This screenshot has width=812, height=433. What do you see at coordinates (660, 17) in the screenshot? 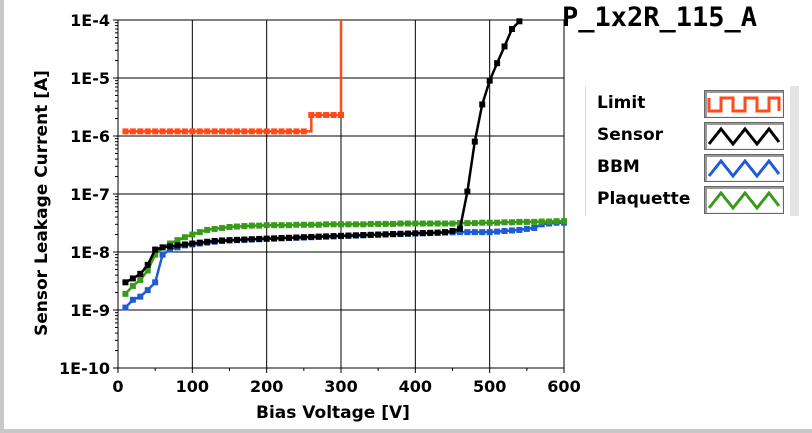
I see `chart-title: P_1x2R_115_A` at bounding box center [660, 17].